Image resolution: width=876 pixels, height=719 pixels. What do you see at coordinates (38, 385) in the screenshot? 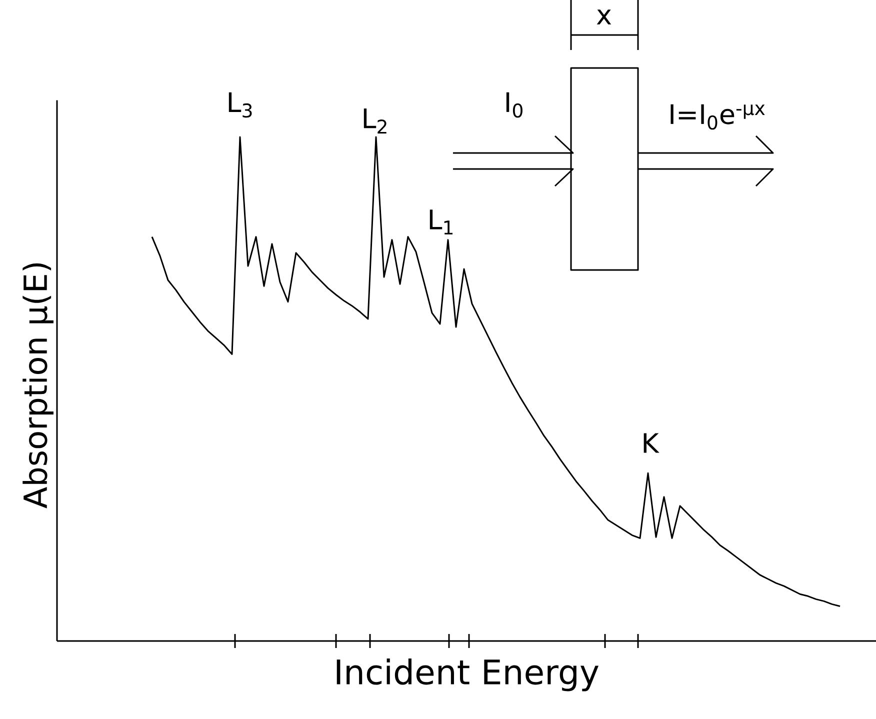
I see `y-axis-title: Absorption μ(E)` at bounding box center [38, 385].